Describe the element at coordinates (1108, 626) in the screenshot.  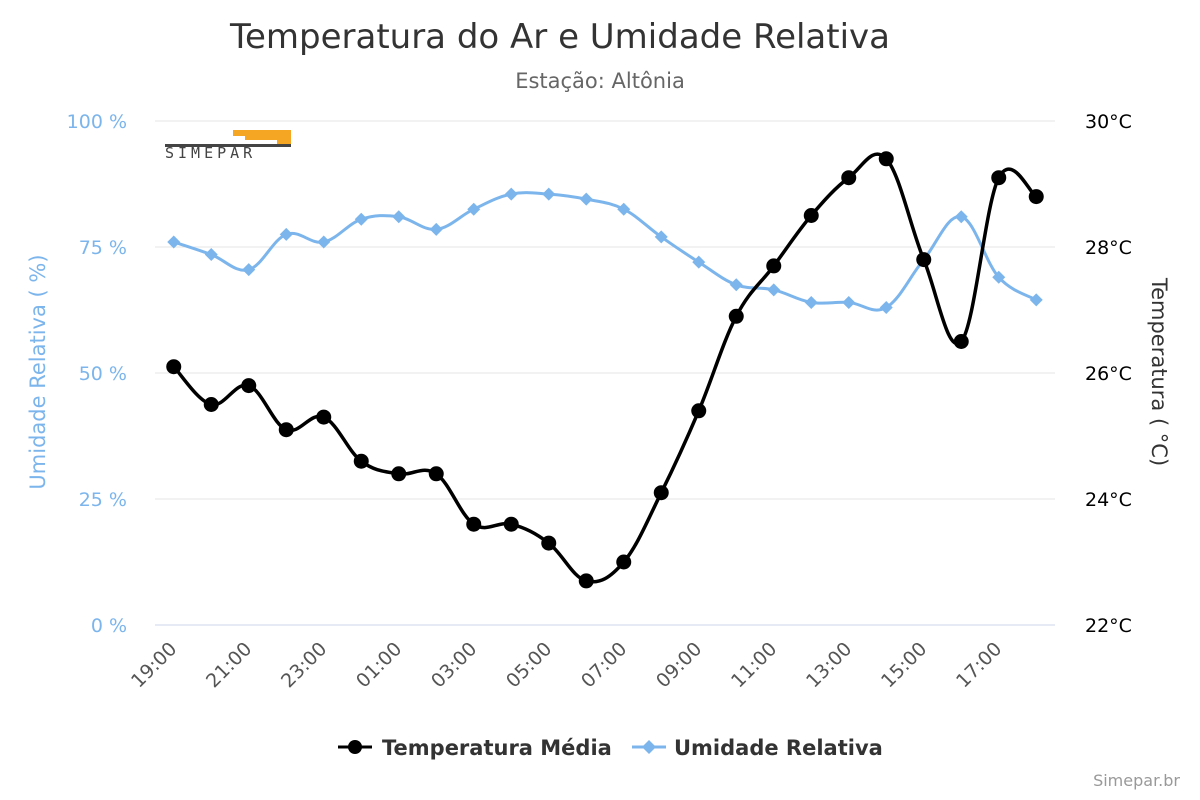
I see `right-tick-label: 22°C` at that location.